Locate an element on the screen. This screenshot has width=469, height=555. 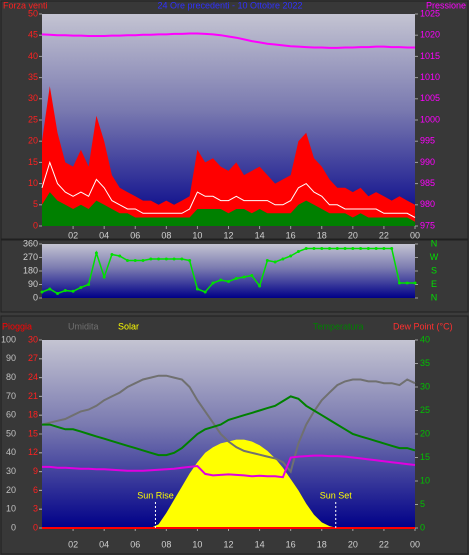
y3-tick-label: 12 is located at coordinates (33, 452).